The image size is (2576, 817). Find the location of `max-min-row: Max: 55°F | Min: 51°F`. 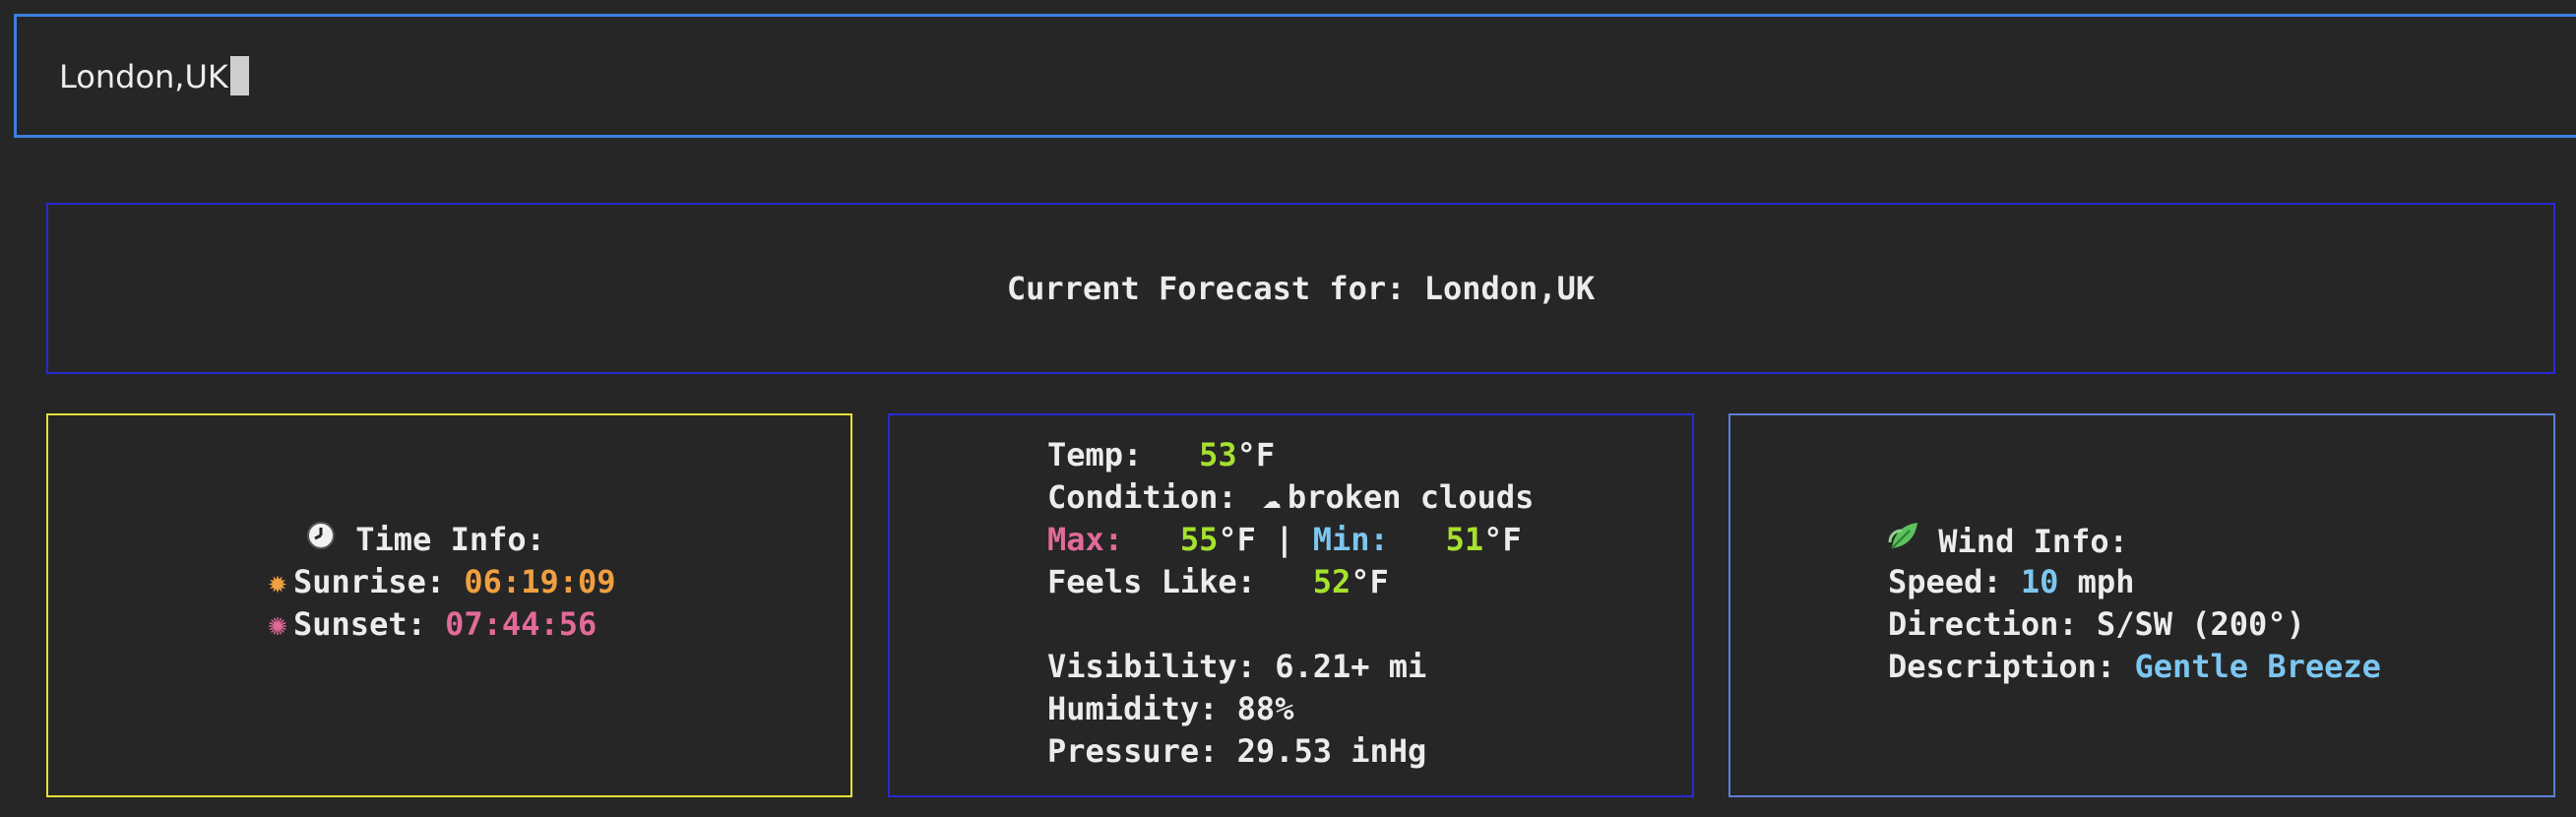

max-min-row: Max: 55°F | Min: 51°F is located at coordinates (1284, 540).